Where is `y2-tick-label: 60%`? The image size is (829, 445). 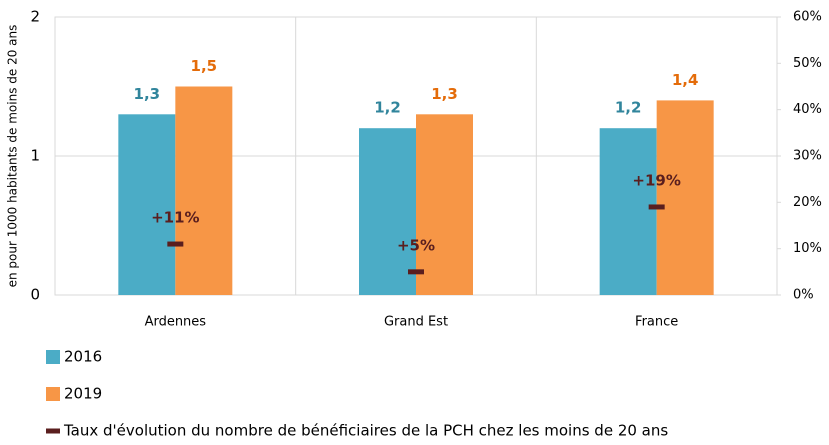 y2-tick-label: 60% is located at coordinates (807, 17).